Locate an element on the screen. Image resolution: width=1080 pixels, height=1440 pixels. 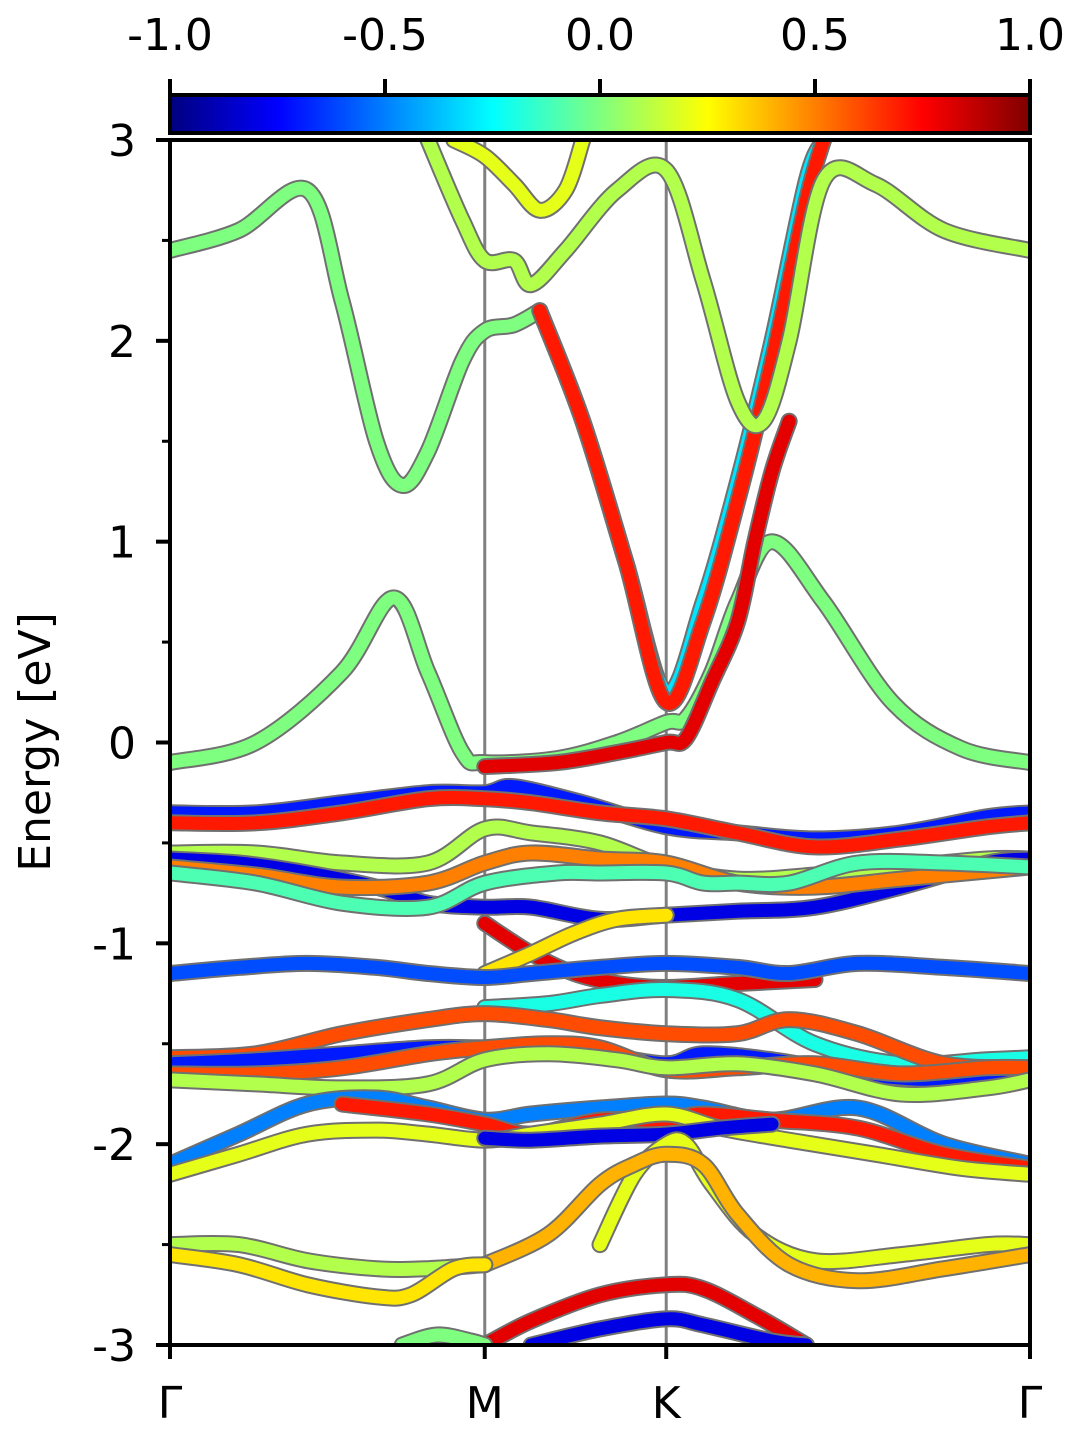
band-outline is located at coordinates (600, 652).